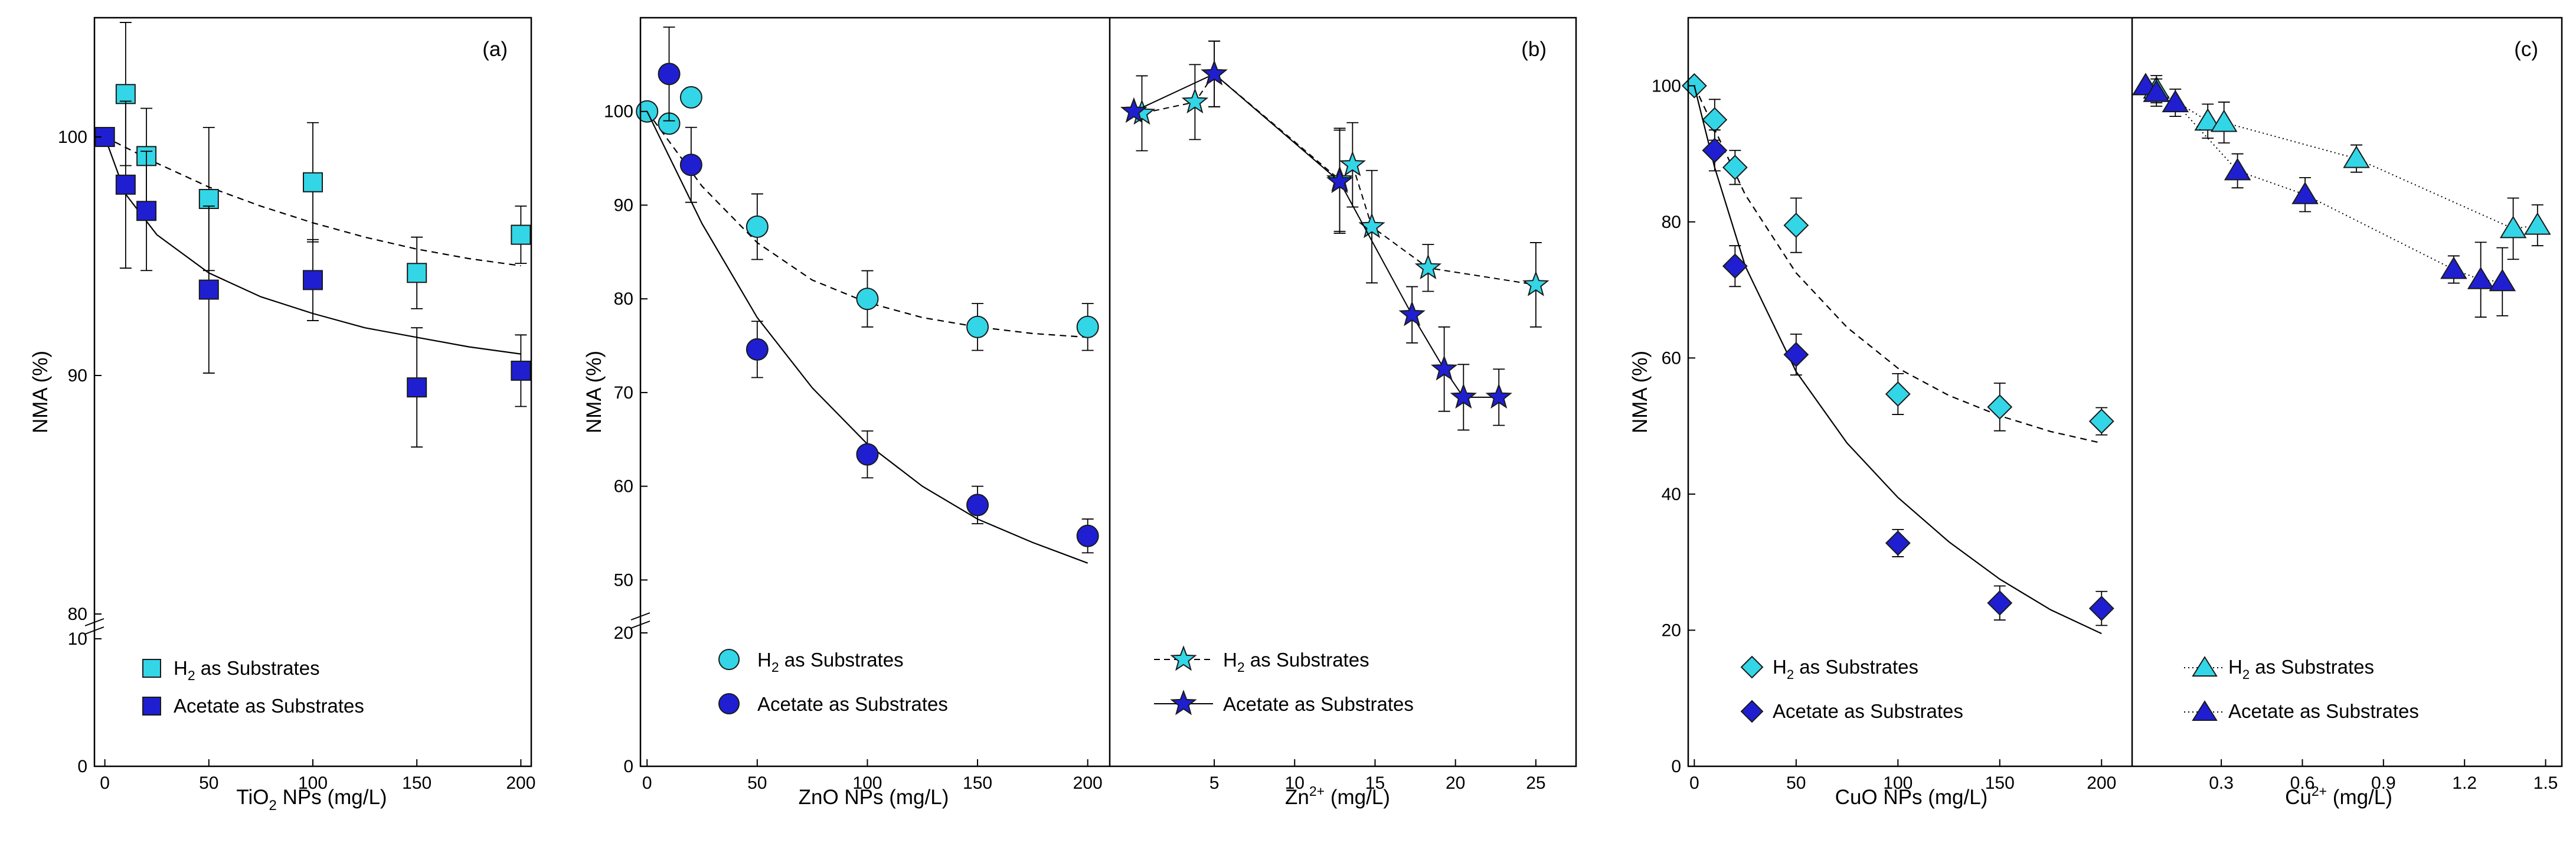 This screenshot has width=2576, height=859. Describe the element at coordinates (2319, 791) in the screenshot. I see `panel-c-xlabel-right-sup: 2+` at that location.